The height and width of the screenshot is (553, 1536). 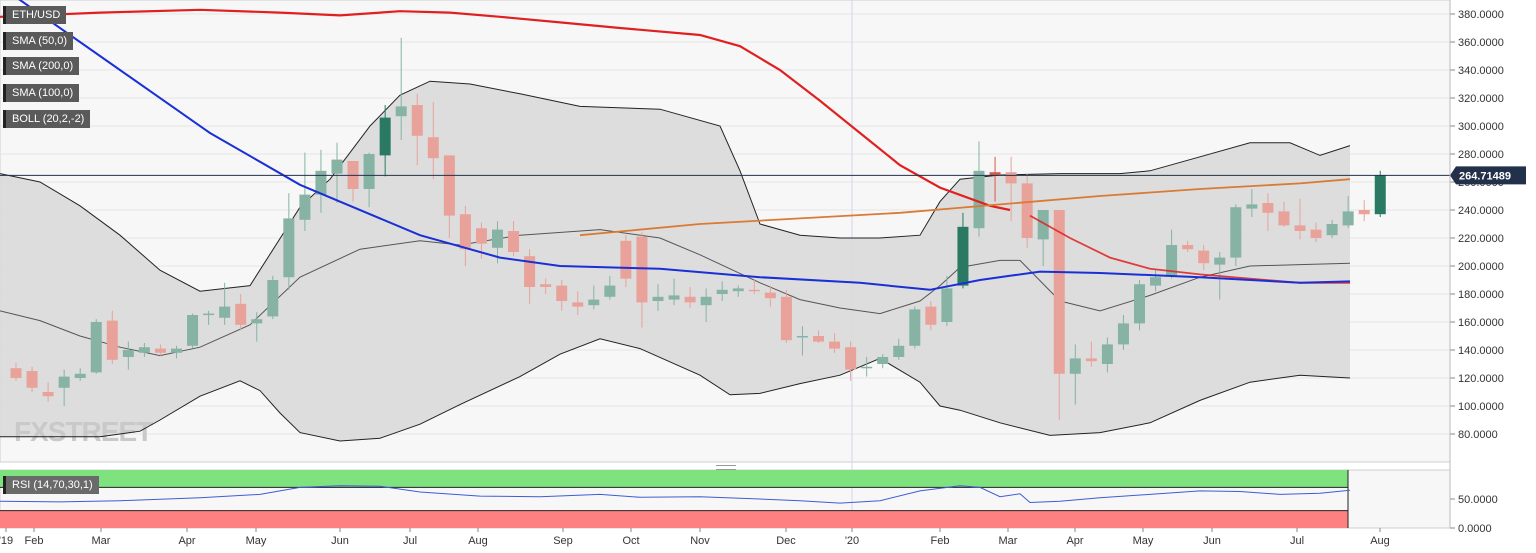 What do you see at coordinates (852, 541) in the screenshot?
I see `x-tick-label: '20` at bounding box center [852, 541].